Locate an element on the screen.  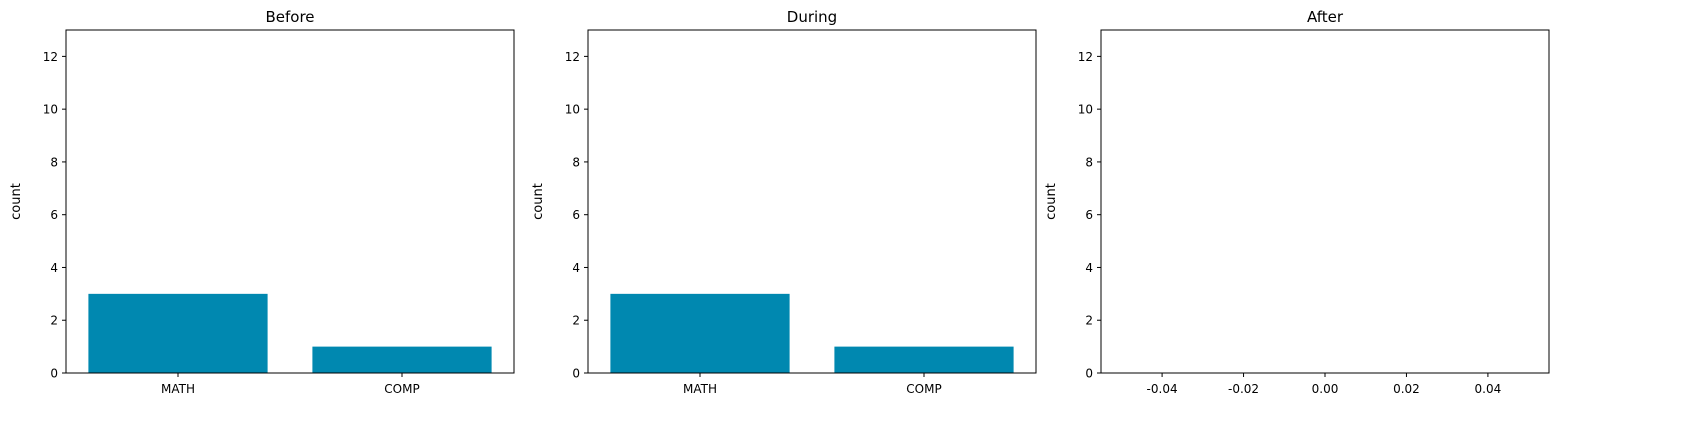
chart-title: During is located at coordinates (812, 17).